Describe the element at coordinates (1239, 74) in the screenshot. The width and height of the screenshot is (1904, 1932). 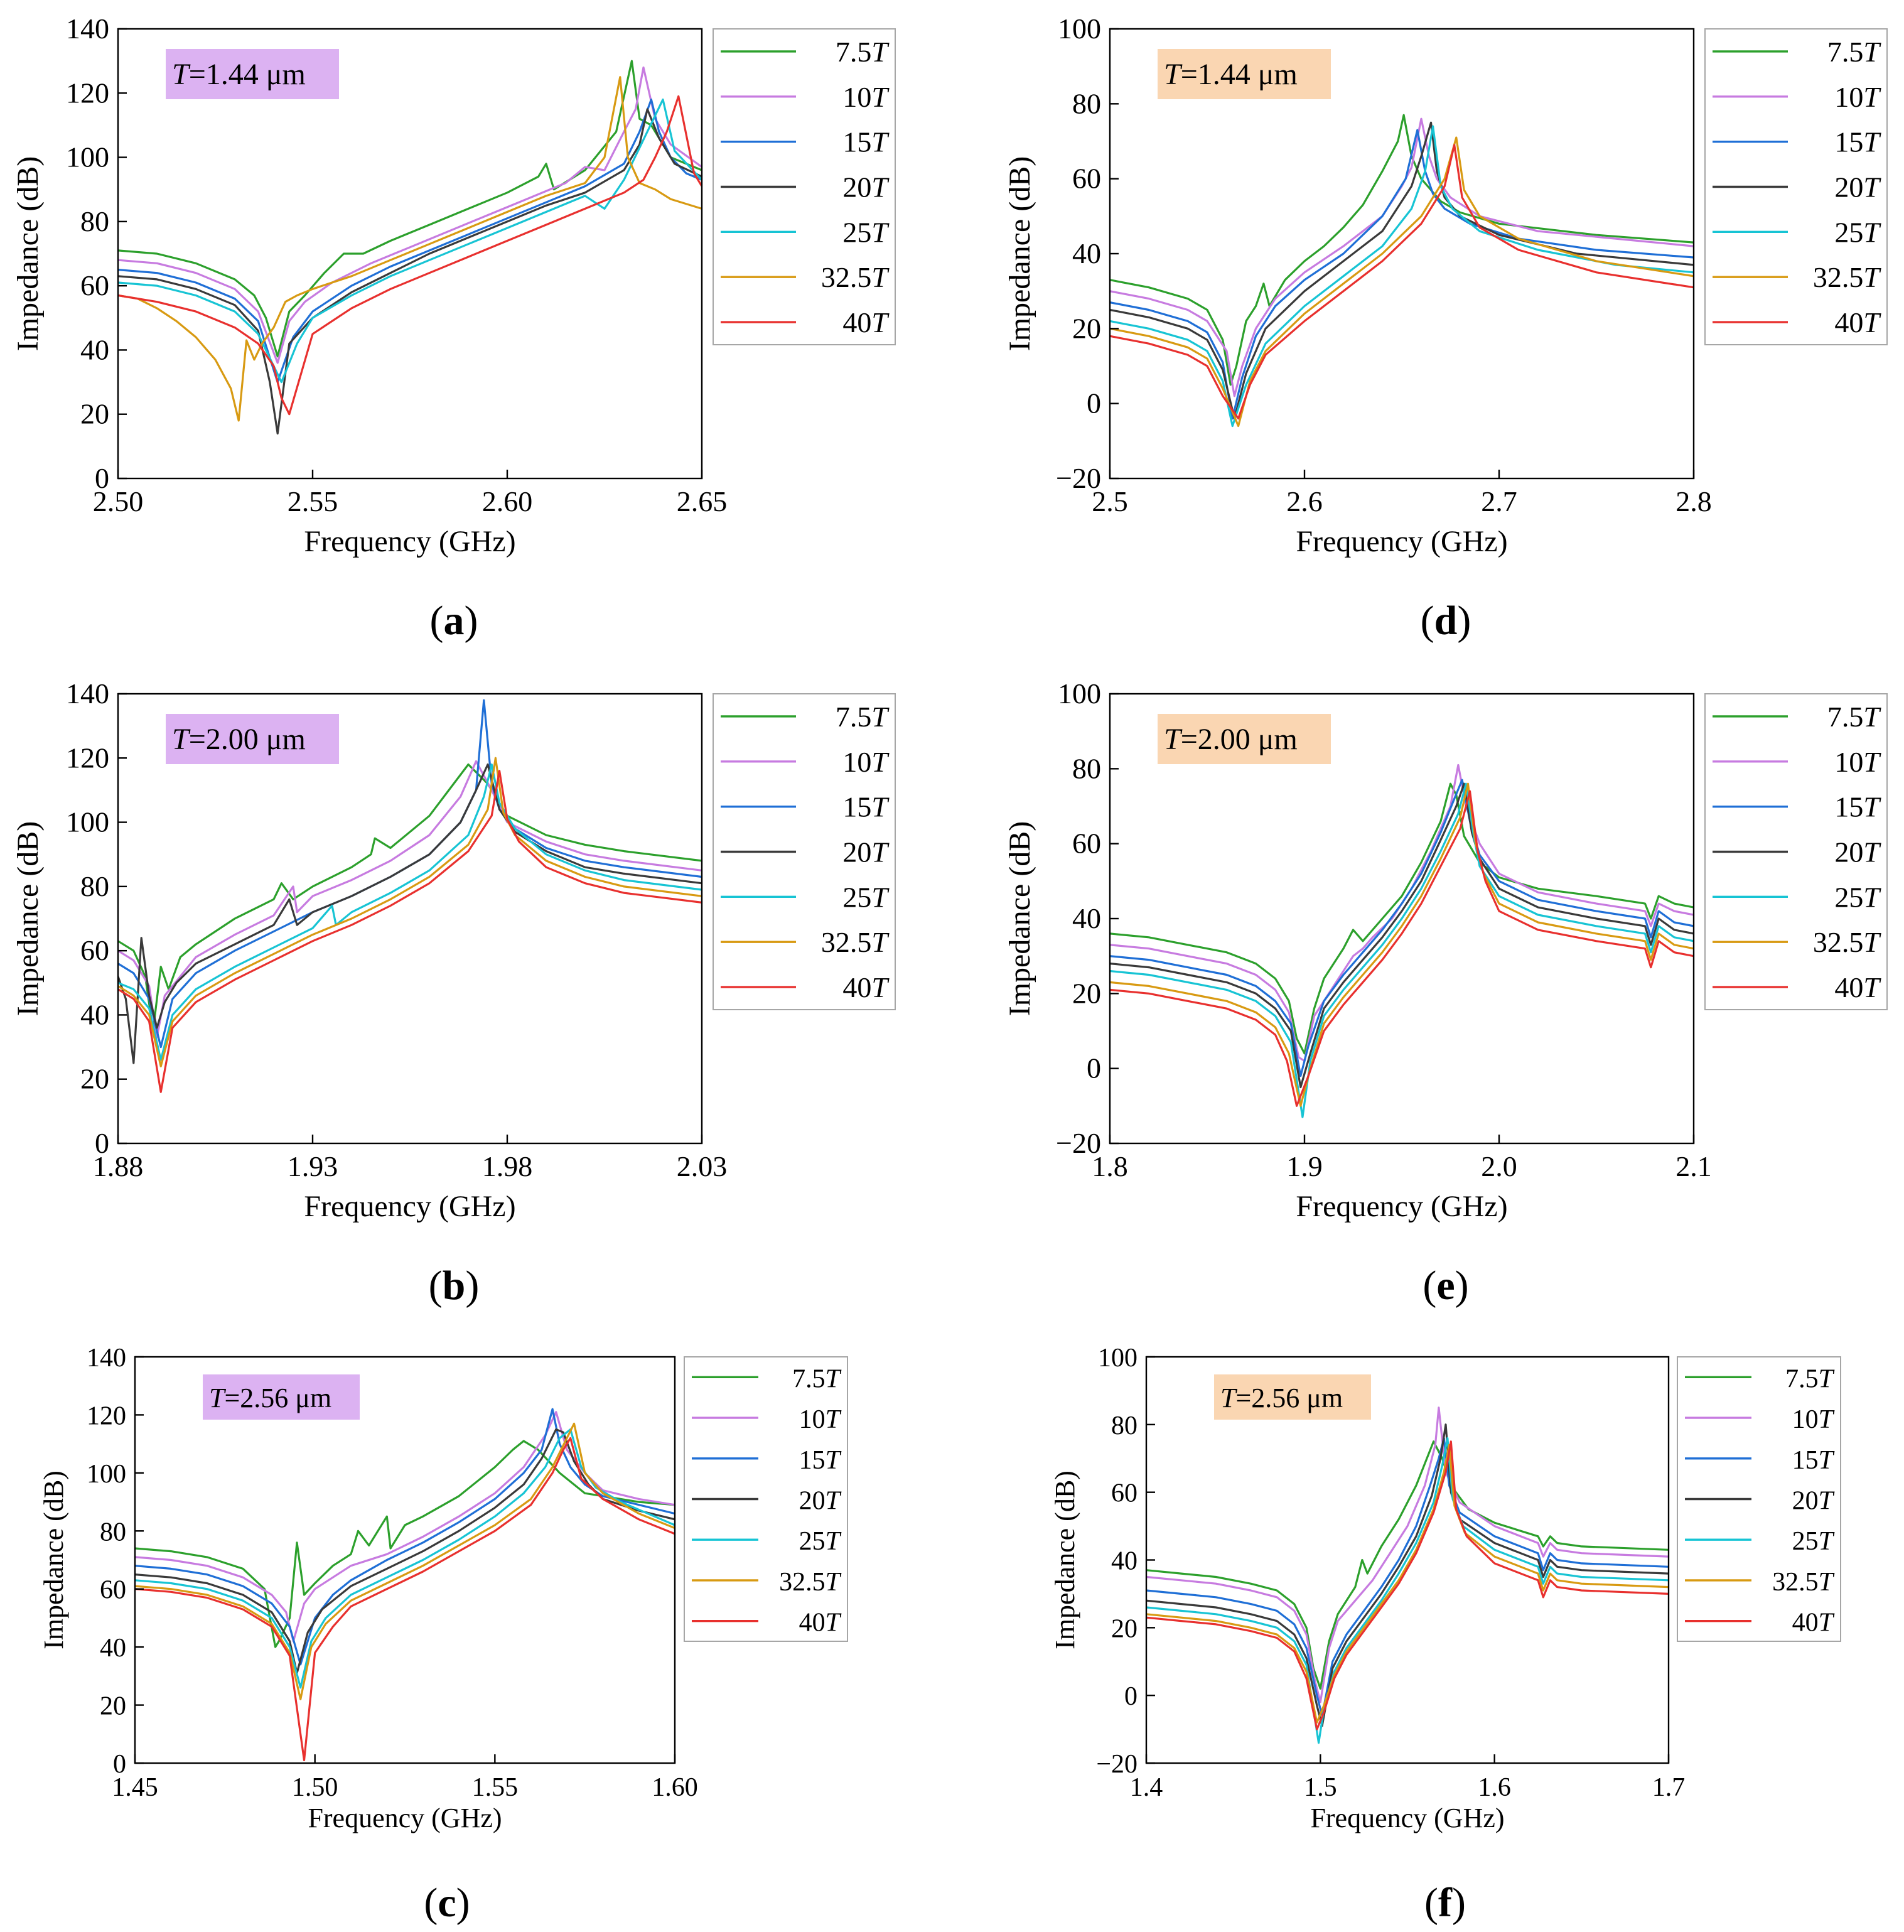
I see `annotation-value: =1.44 μm` at that location.